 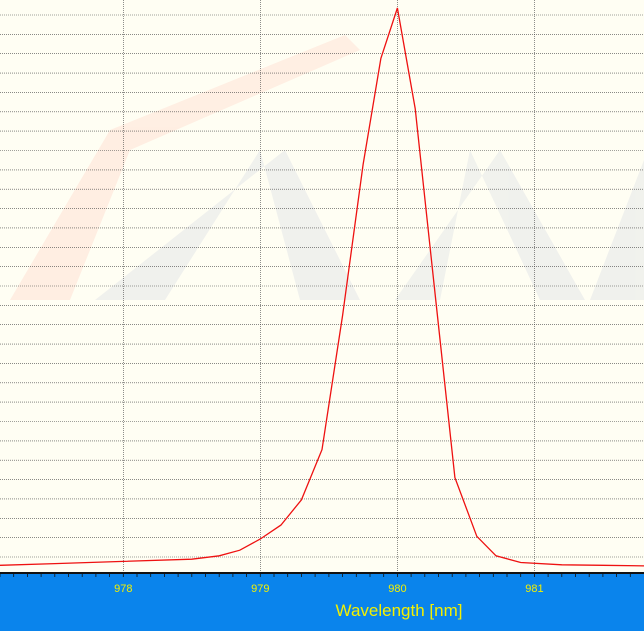 I want to click on x-tick-label: 981, so click(x=534, y=589).